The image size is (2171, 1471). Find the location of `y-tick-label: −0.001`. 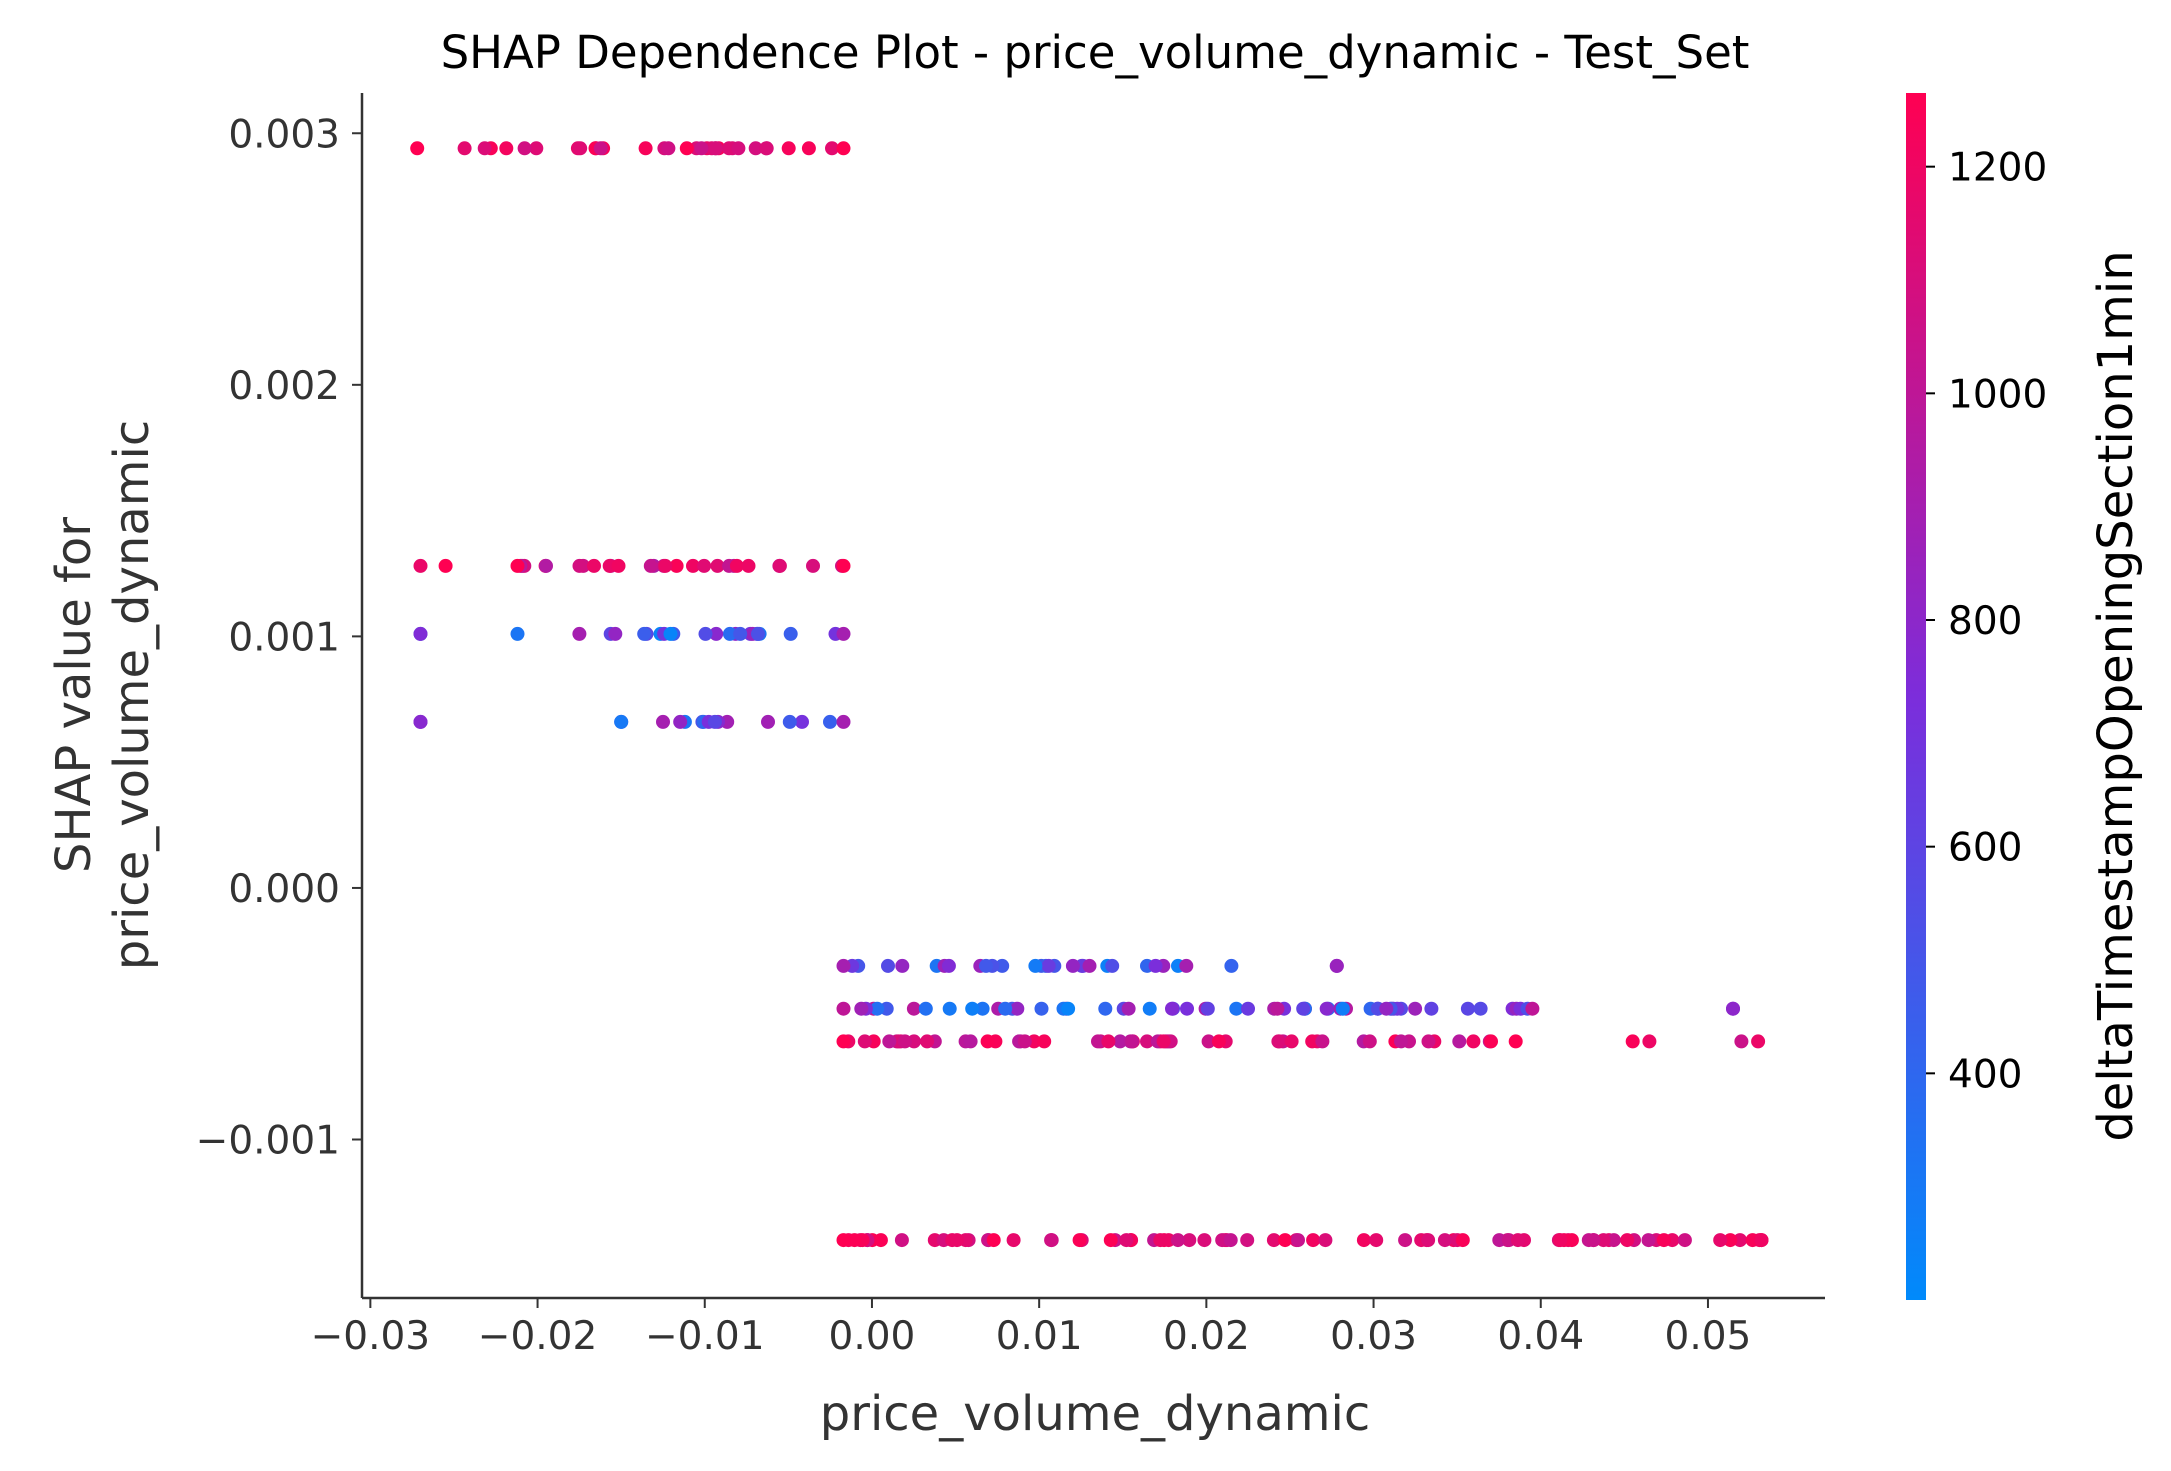

y-tick-label: −0.001 is located at coordinates (268, 1141).